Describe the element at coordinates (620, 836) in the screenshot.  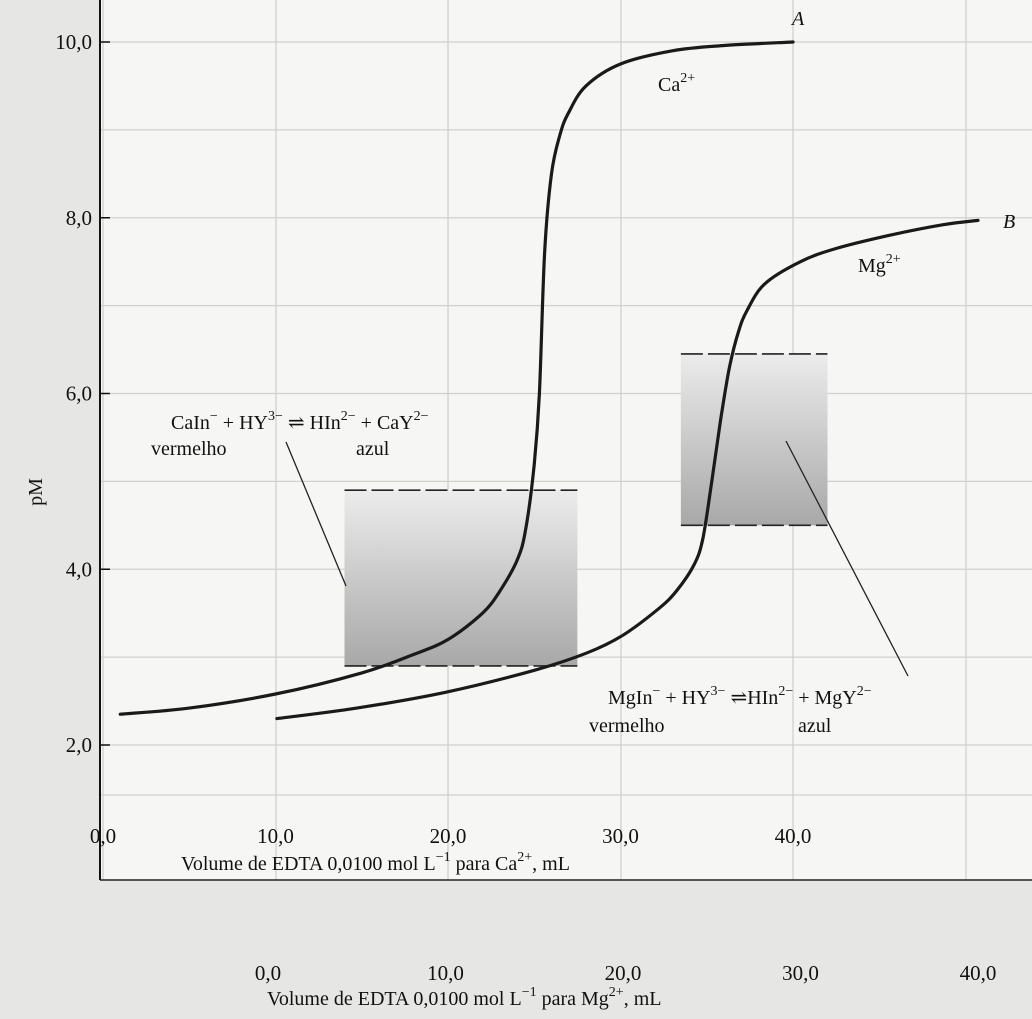
I see `ca-axis-tick-label-3: 30,0` at that location.